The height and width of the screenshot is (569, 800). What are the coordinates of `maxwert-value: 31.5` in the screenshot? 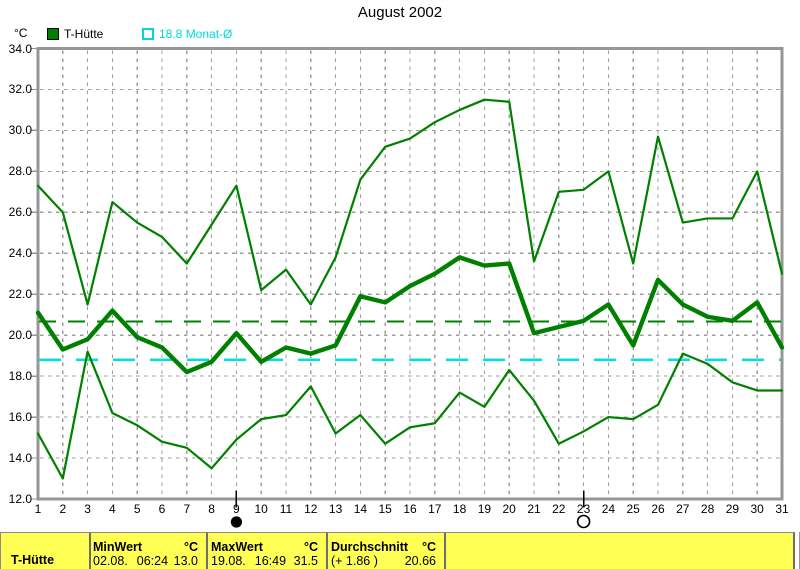 It's located at (305, 561).